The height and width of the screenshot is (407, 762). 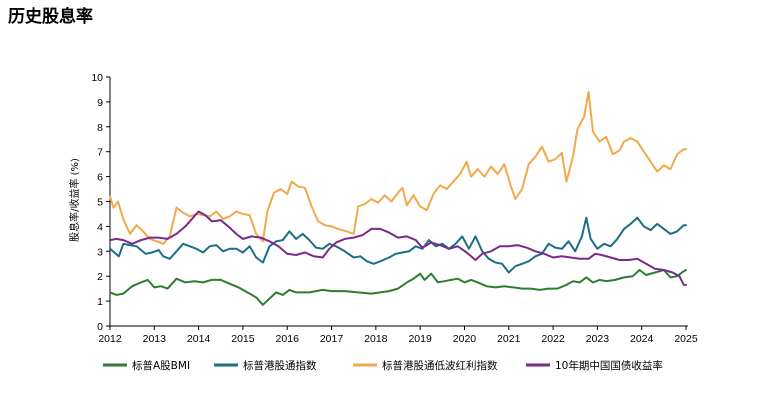 I want to click on x-tick-label: 2024, so click(x=642, y=339).